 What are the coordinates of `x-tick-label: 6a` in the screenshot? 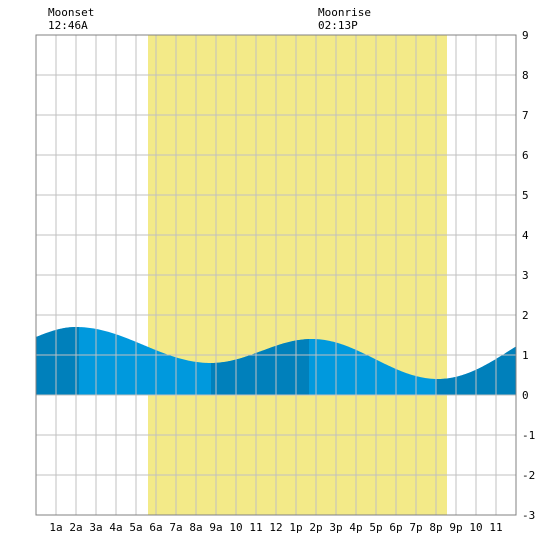 It's located at (155, 527).